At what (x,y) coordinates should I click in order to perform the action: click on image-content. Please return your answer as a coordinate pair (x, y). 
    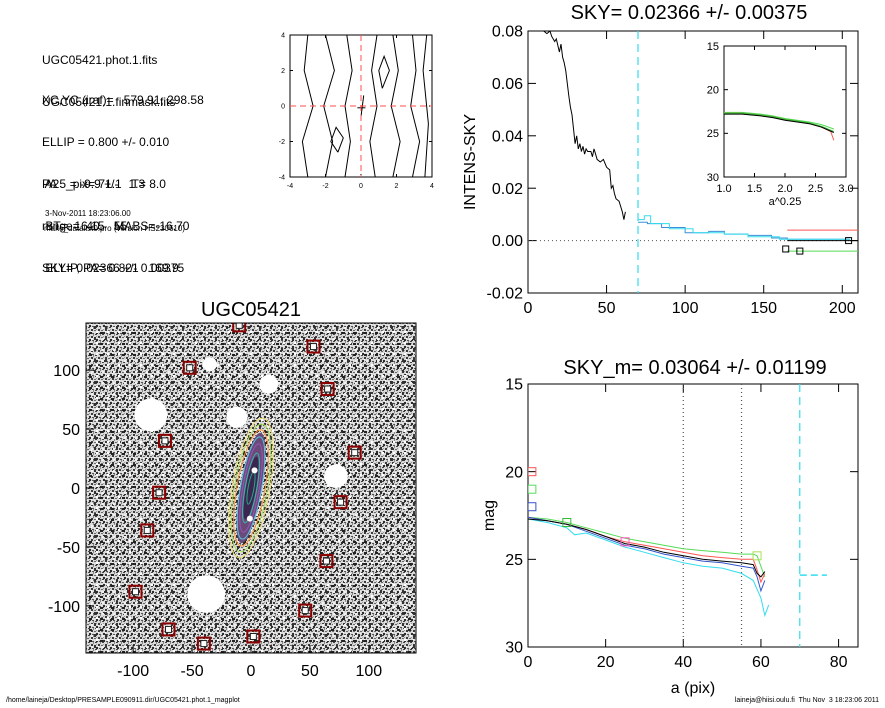
    Looking at the image, I should click on (245, 487).